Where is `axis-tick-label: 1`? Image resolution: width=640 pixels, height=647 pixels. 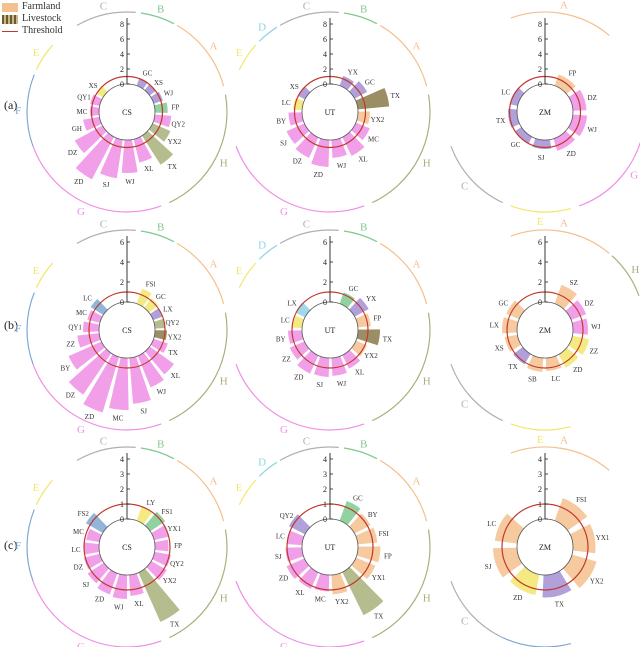 axis-tick-label: 1 is located at coordinates (122, 504).